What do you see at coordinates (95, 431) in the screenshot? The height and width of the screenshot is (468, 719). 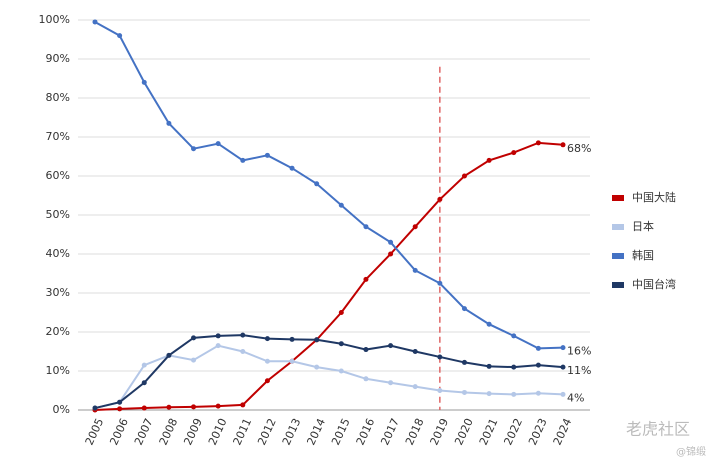 I see `x-tick-label: 2005` at bounding box center [95, 431].